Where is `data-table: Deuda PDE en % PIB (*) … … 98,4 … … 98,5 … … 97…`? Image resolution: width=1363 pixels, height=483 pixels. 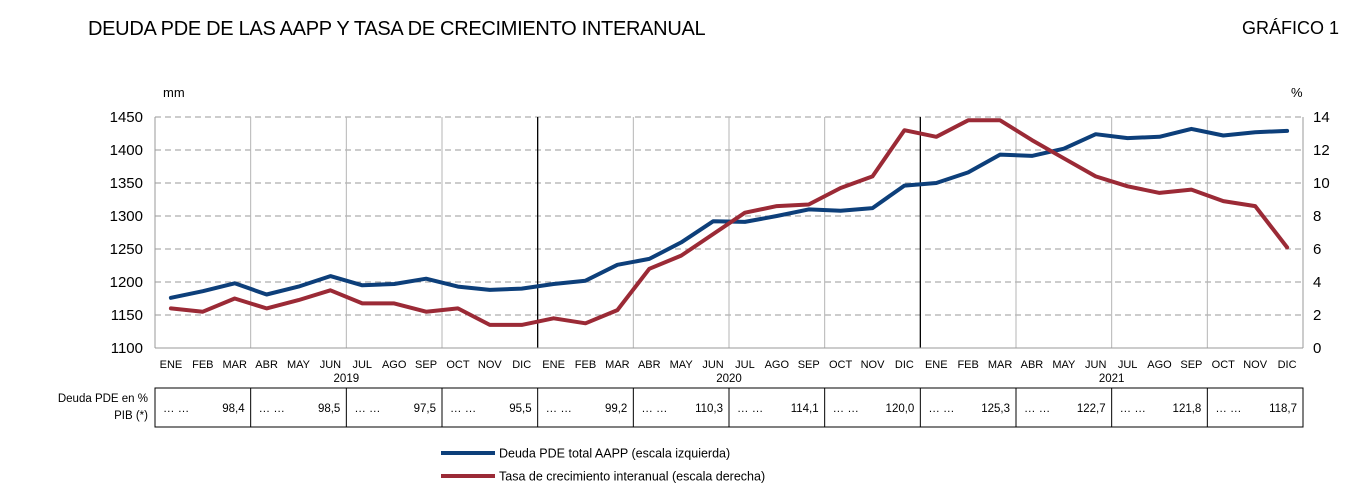
data-table: Deuda PDE en % PIB (*) … … 98,4 … … 98,5 … … 97… is located at coordinates (681, 407).